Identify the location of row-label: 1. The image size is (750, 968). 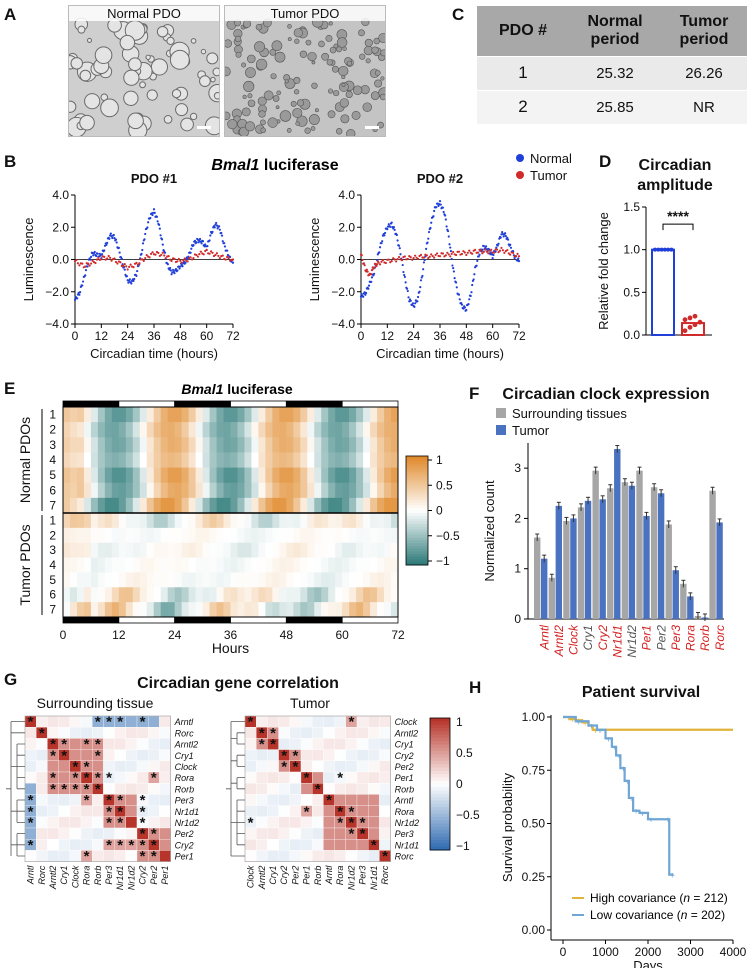
(52, 520).